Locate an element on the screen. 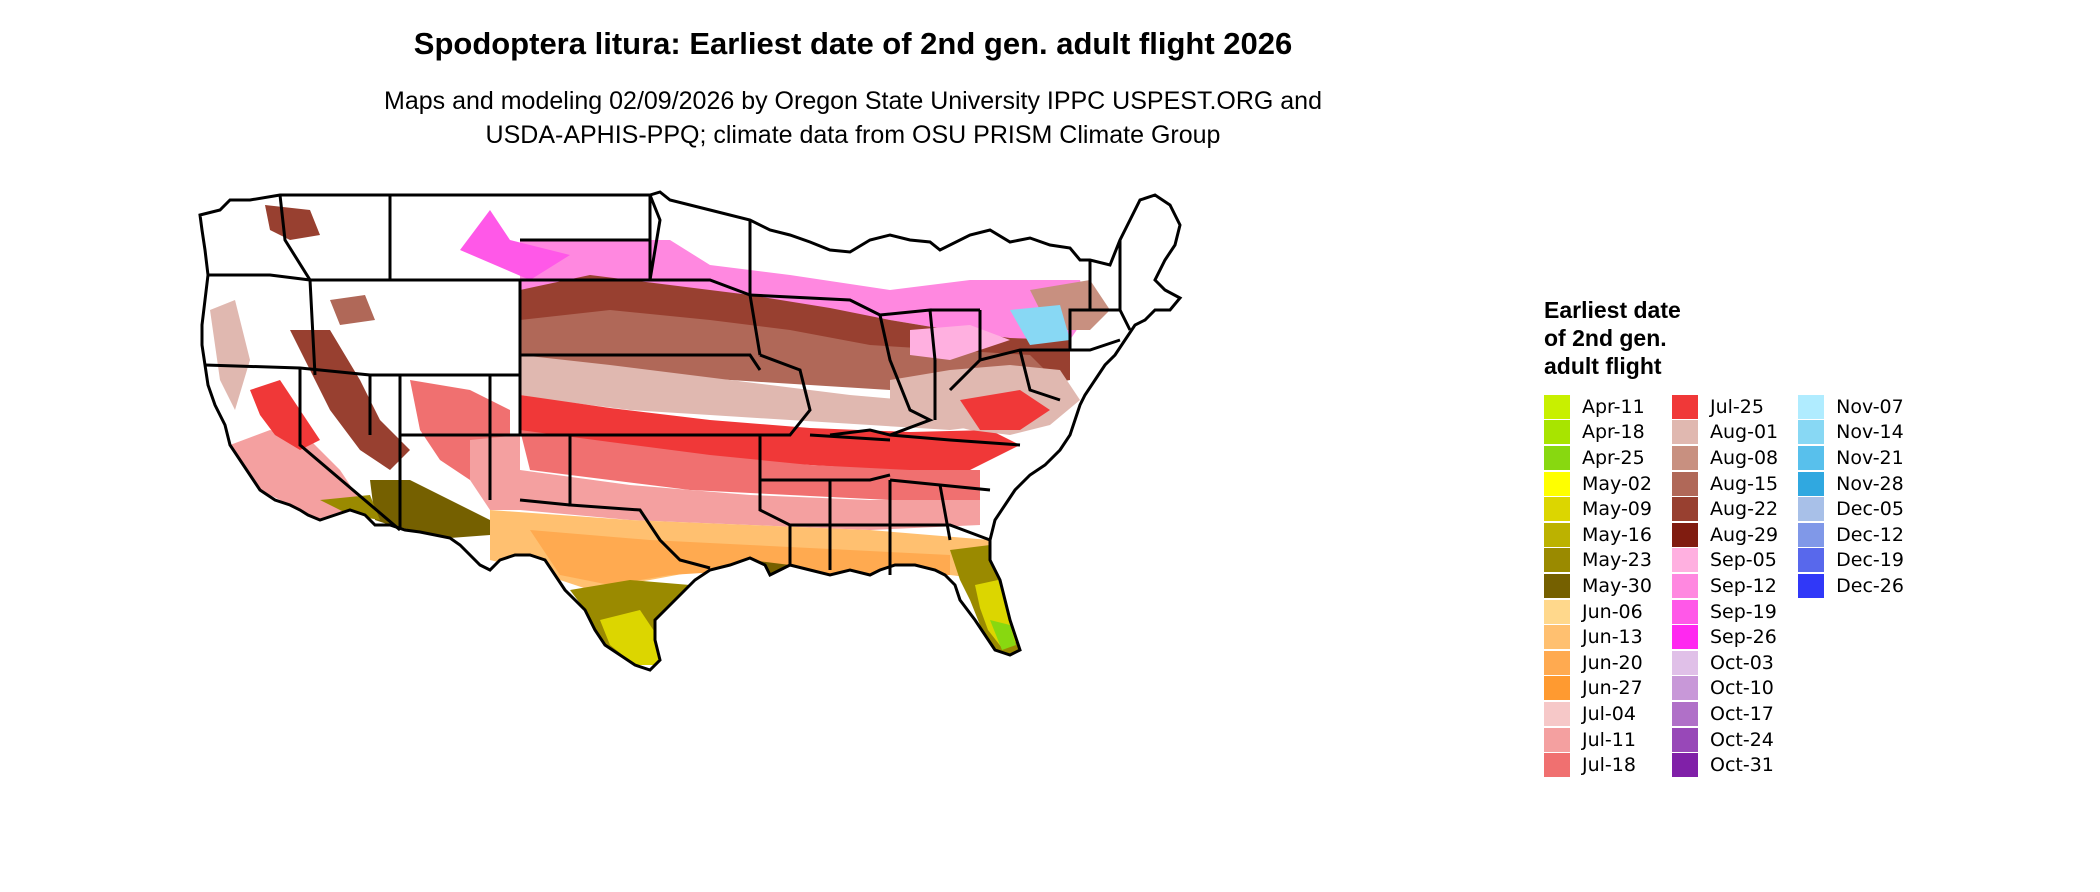 The width and height of the screenshot is (2100, 892). legend-label: Jun-06 is located at coordinates (1612, 611).